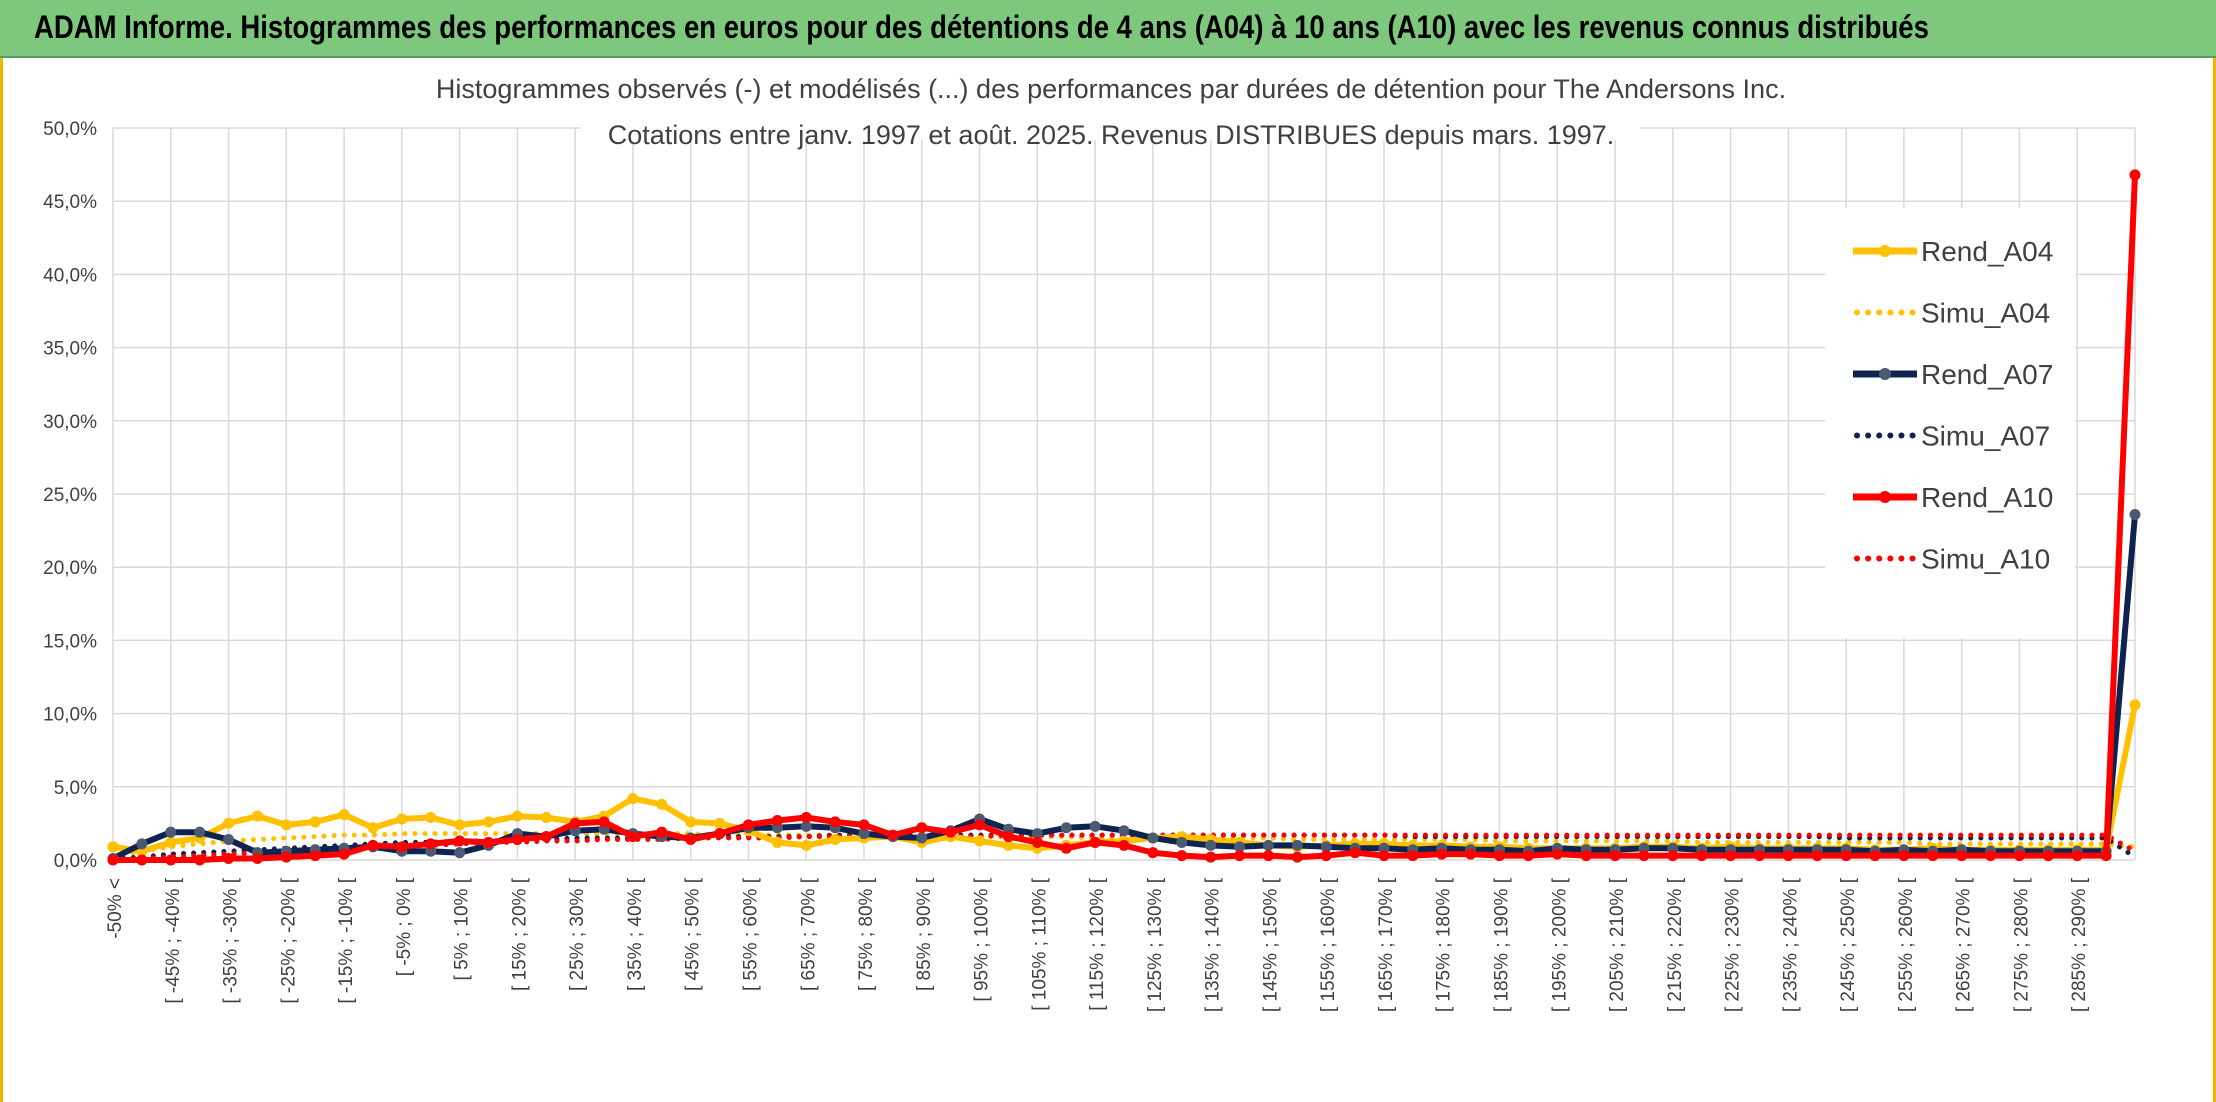  I want to click on x-tick-label: [ 105% ; 110% [, so click(1039, 943).